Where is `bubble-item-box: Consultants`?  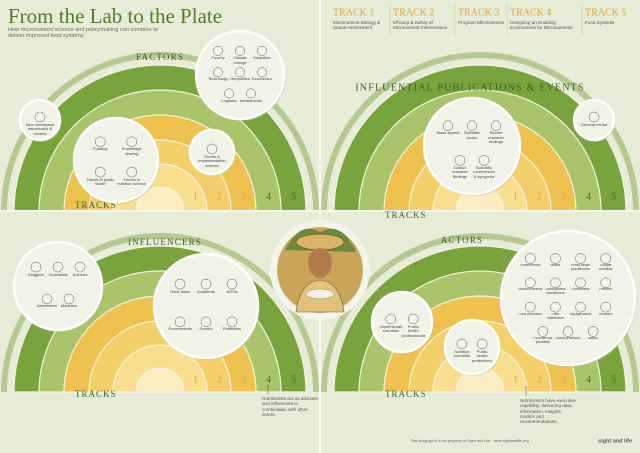
bubble-item-box: Consultants is located at coordinates (580, 290).